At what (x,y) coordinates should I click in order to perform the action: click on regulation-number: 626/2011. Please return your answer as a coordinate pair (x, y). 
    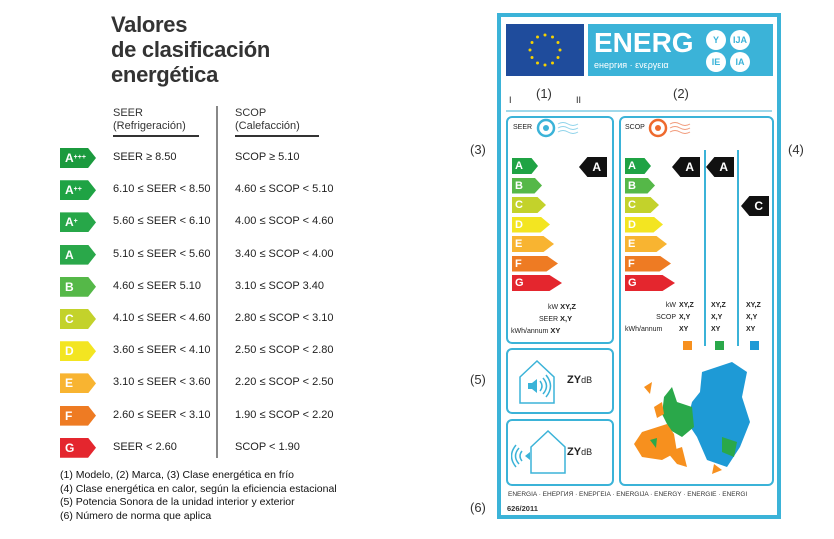
    Looking at the image, I should click on (522, 508).